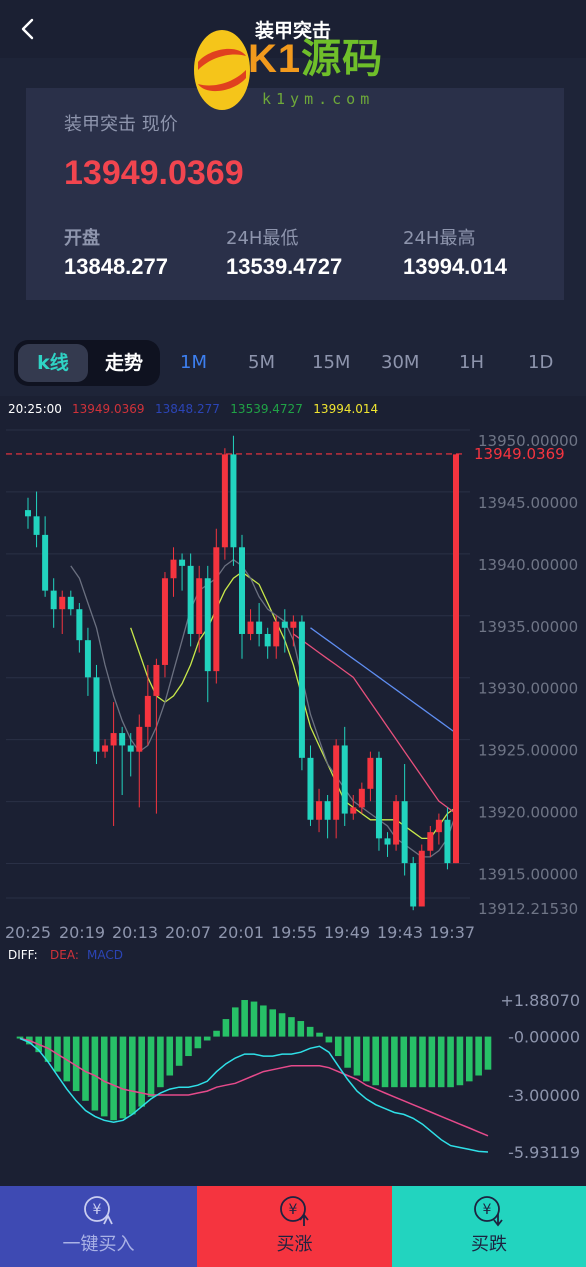 The image size is (586, 1267). I want to click on x-tick-label: 20:19, so click(82, 932).